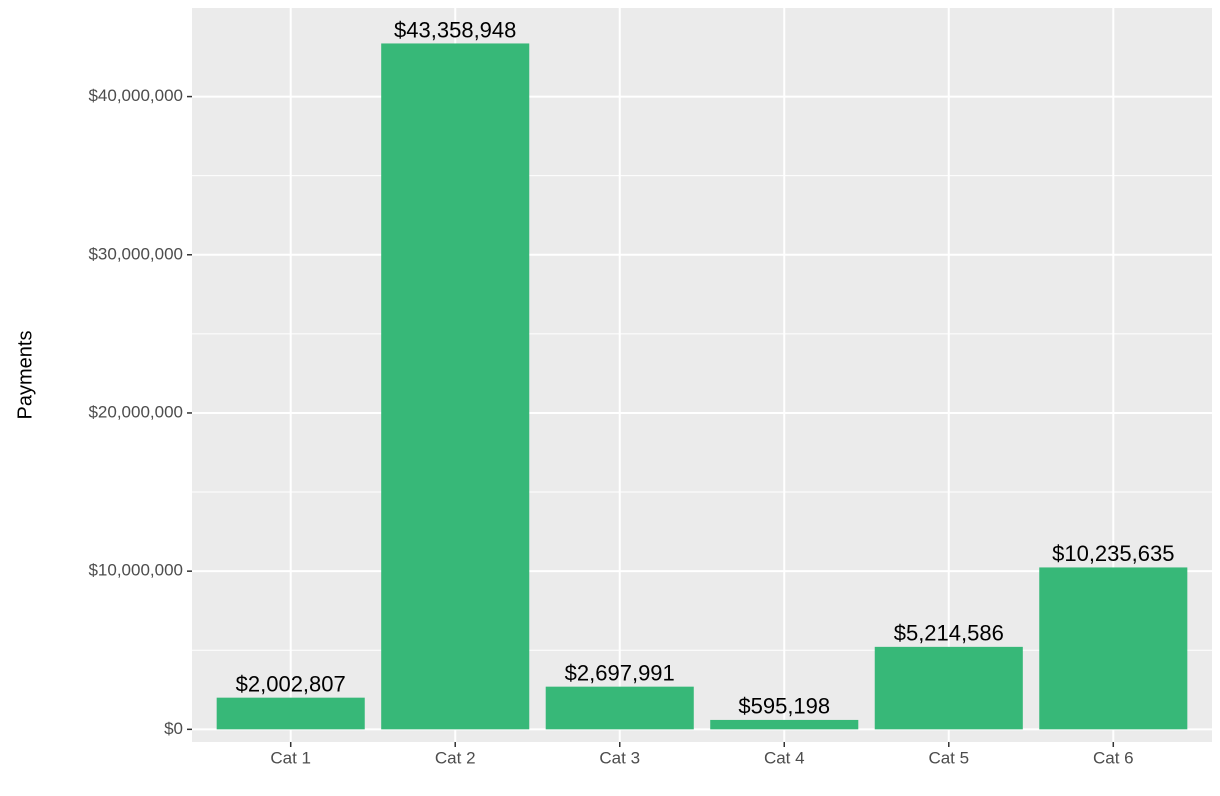  What do you see at coordinates (619, 757) in the screenshot?
I see `x-tick-label: Cat 3` at bounding box center [619, 757].